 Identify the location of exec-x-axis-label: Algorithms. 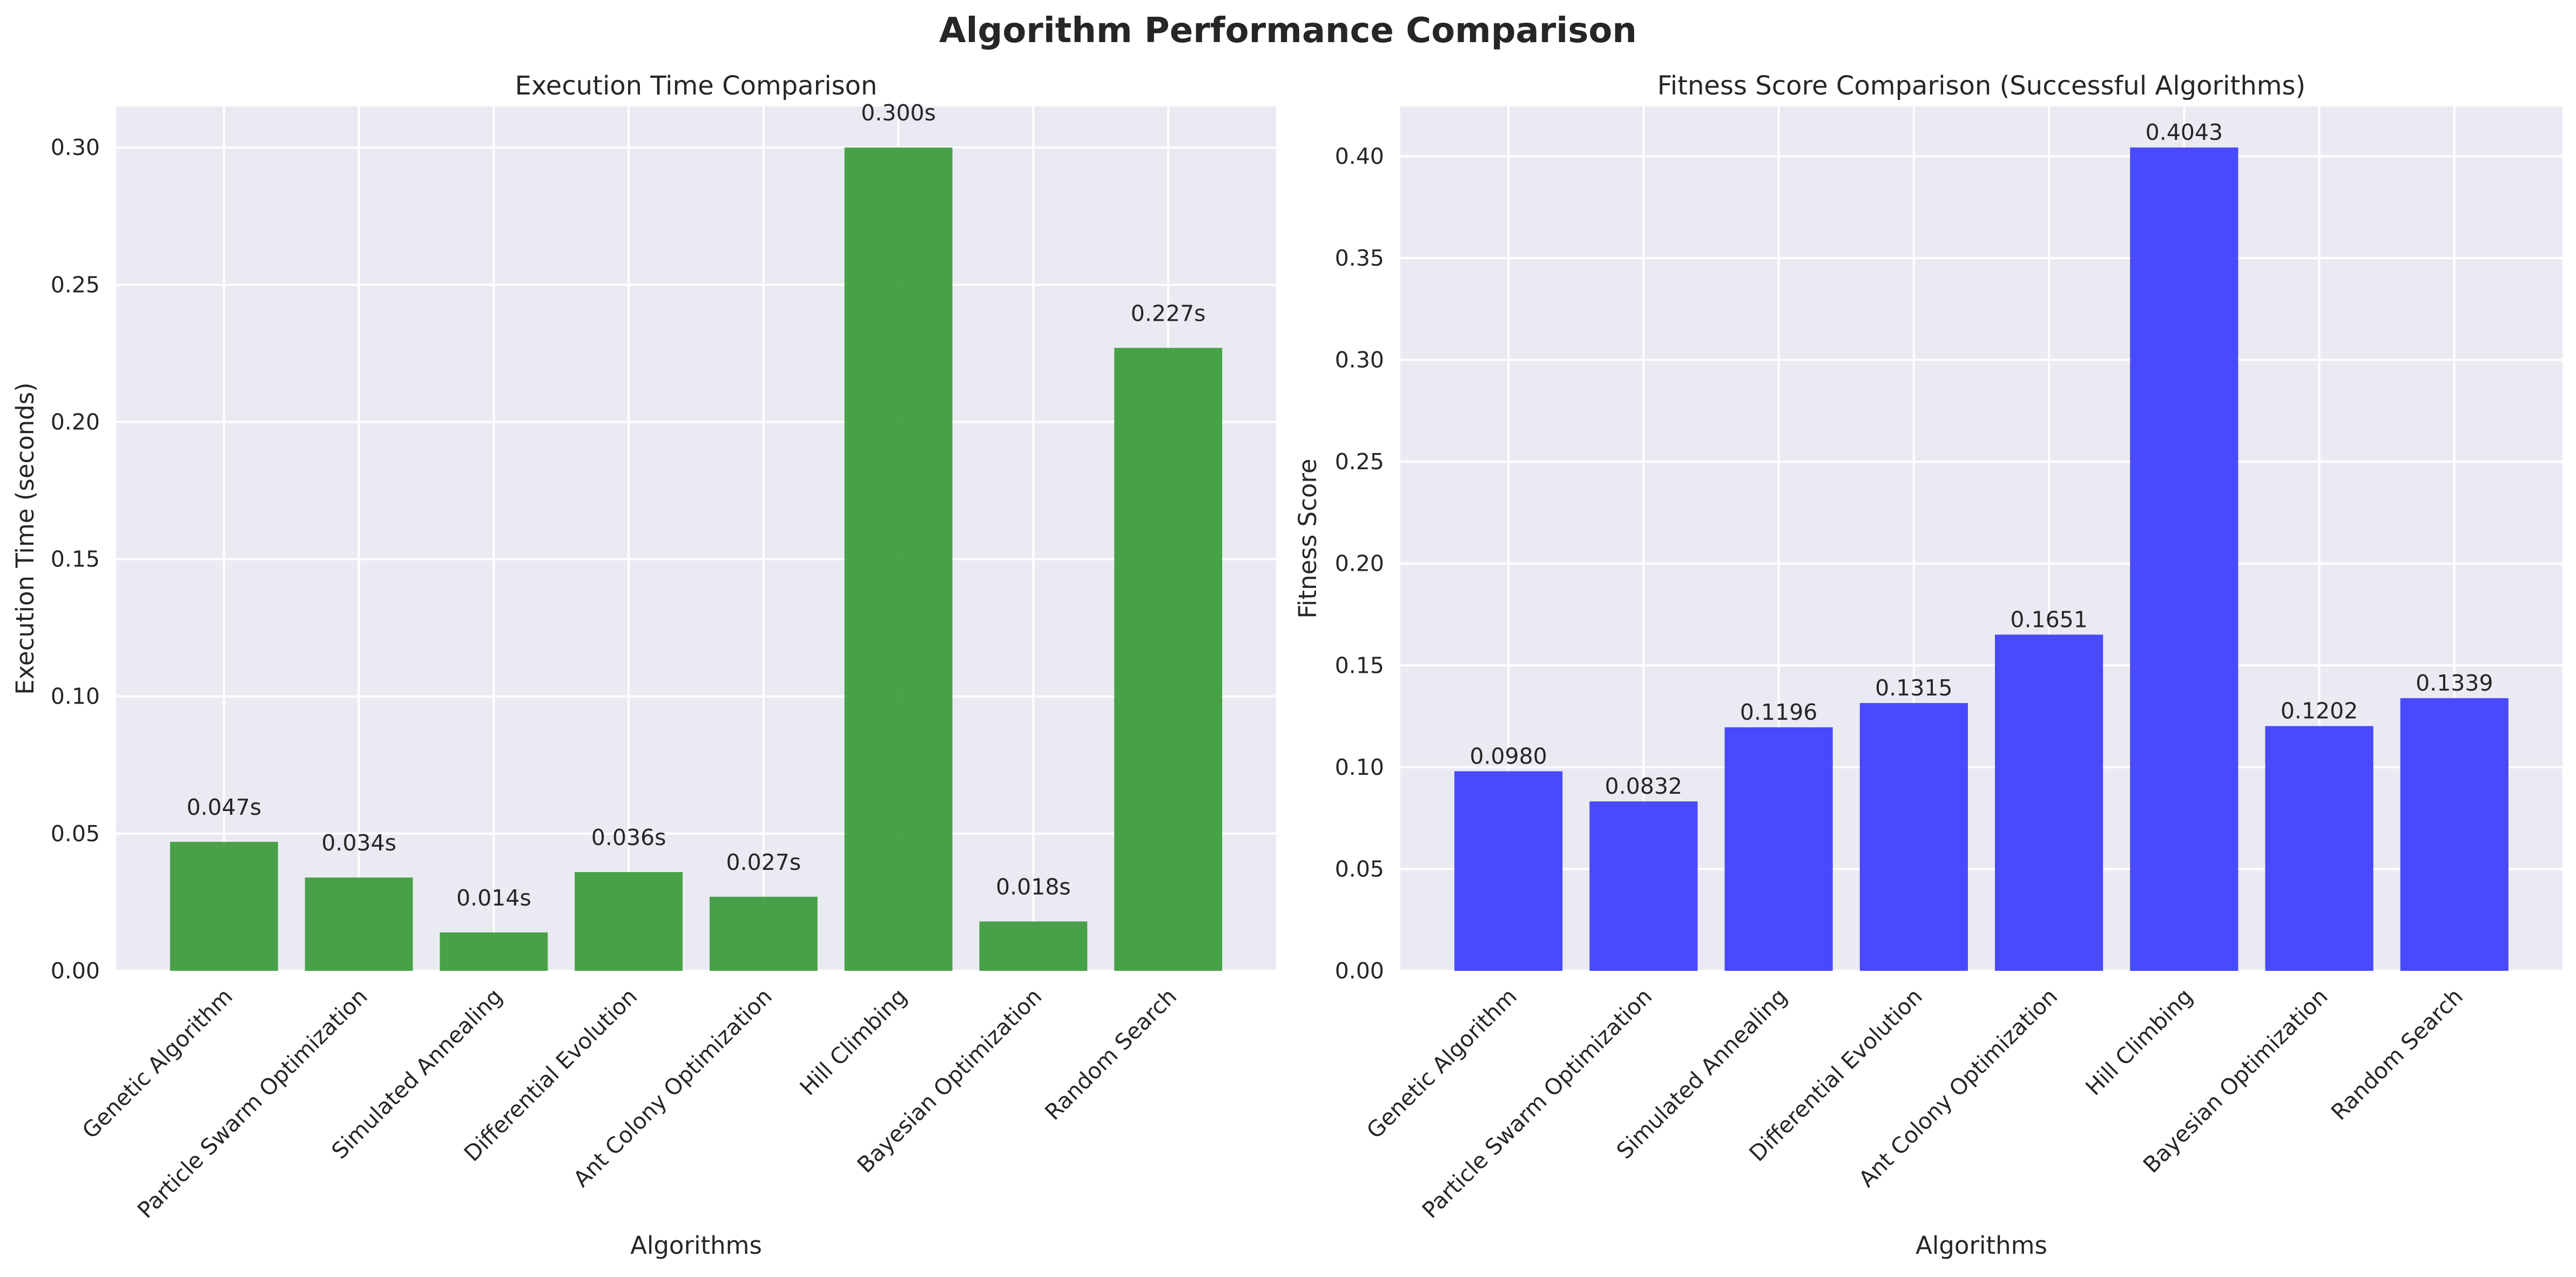
(696, 1245).